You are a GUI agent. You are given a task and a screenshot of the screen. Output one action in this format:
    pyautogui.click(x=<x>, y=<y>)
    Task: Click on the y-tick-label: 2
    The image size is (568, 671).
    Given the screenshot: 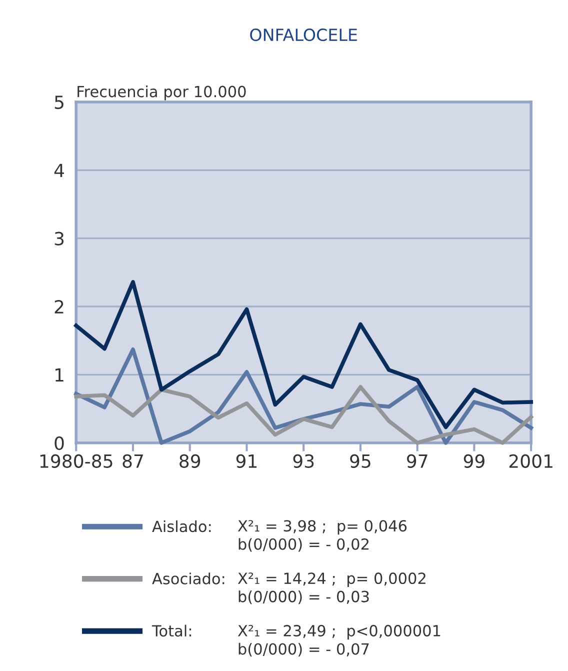 What is the action you would take?
    pyautogui.click(x=59, y=307)
    